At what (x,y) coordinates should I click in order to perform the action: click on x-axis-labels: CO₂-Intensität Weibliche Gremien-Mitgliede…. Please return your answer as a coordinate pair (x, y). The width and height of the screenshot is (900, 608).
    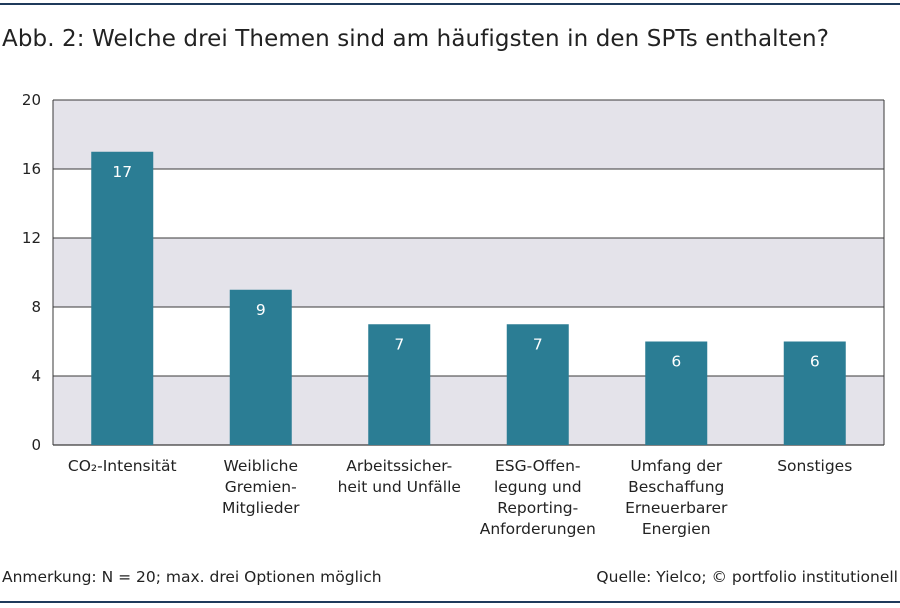
    Looking at the image, I should click on (460, 497).